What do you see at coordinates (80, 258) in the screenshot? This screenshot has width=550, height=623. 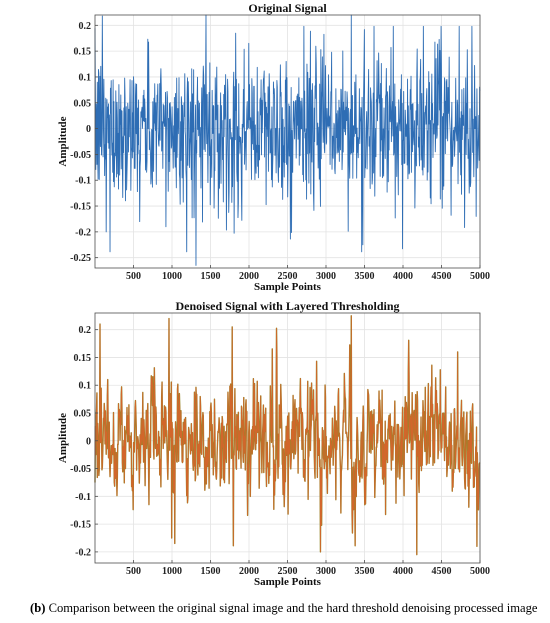 I see `y-tick-label: -0.25` at bounding box center [80, 258].